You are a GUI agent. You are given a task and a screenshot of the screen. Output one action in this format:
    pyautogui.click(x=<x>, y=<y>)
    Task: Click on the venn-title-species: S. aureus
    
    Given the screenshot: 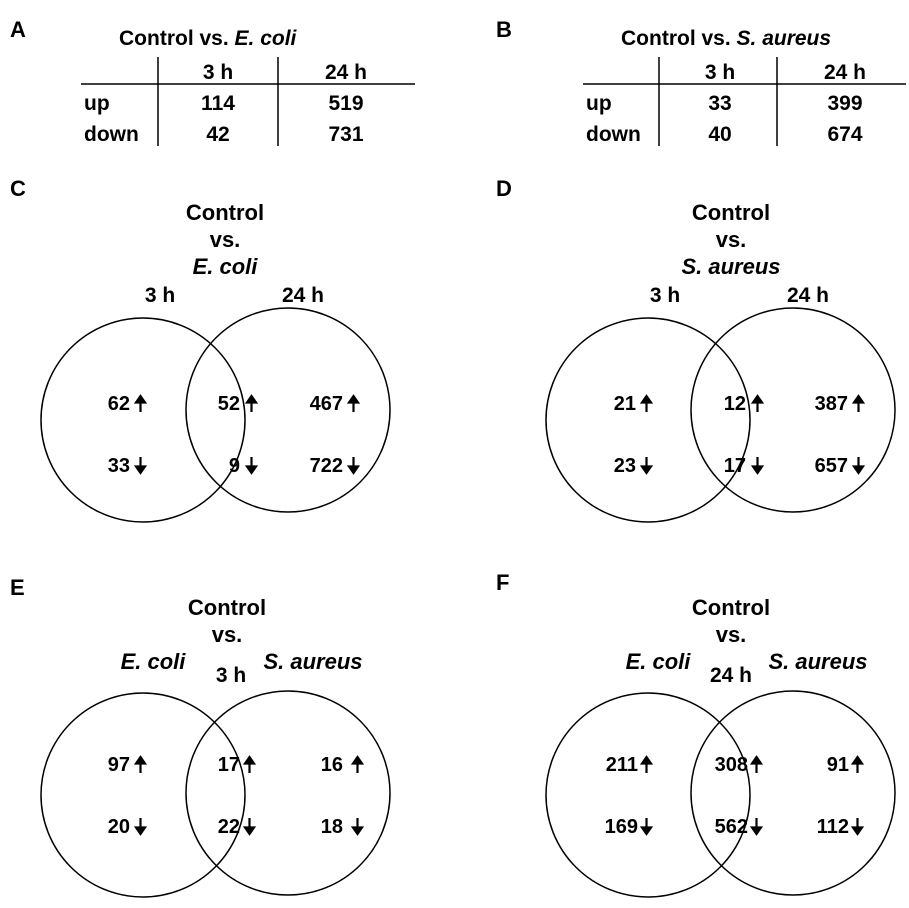 What is the action you would take?
    pyautogui.click(x=730, y=266)
    